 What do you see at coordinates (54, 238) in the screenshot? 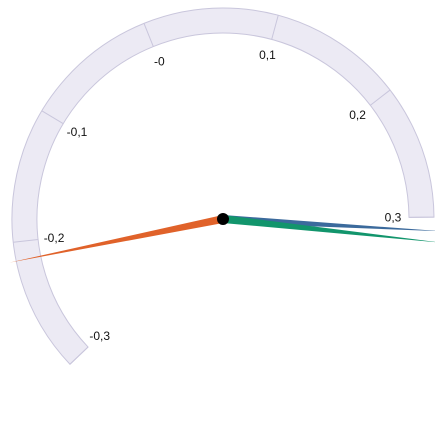
I see `gauge-tick-label: -0,2` at bounding box center [54, 238].